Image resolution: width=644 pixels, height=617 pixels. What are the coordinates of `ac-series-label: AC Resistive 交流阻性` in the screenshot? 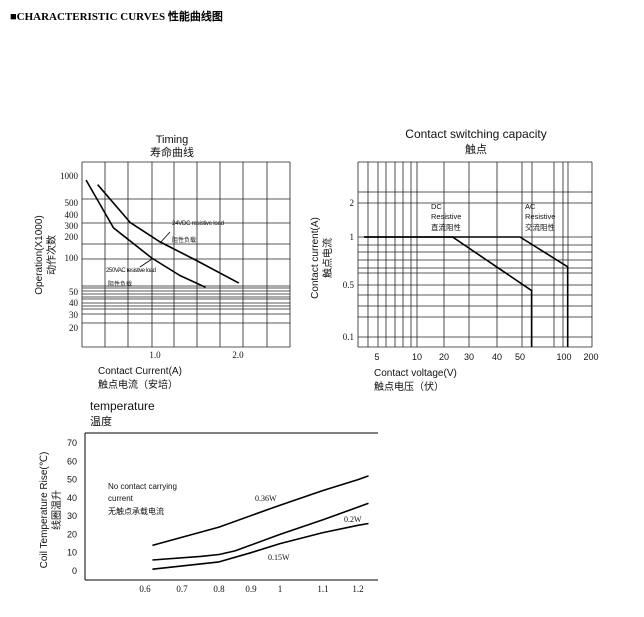 It's located at (540, 217).